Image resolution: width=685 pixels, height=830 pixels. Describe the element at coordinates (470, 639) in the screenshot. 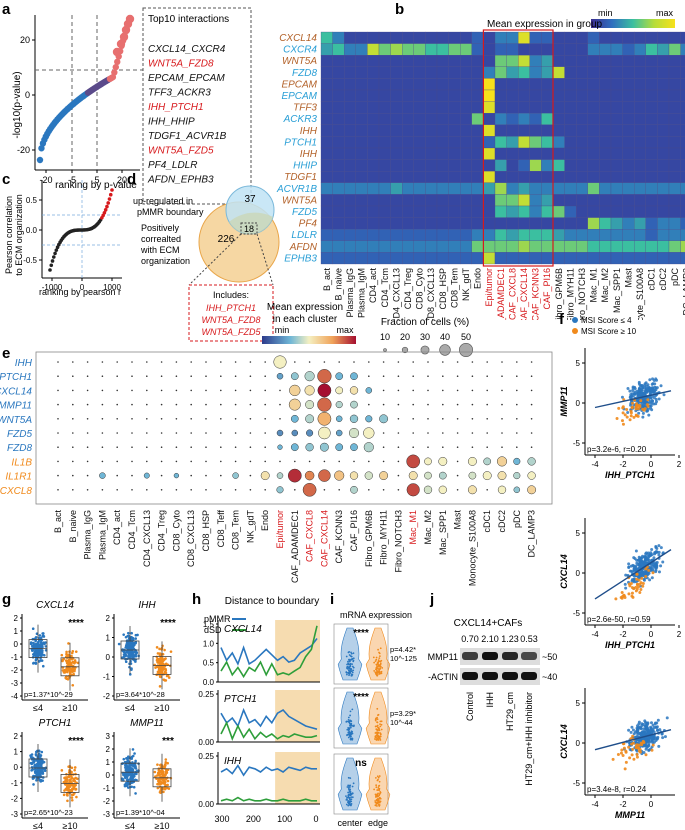

I see `blot-quant: 0.70` at that location.